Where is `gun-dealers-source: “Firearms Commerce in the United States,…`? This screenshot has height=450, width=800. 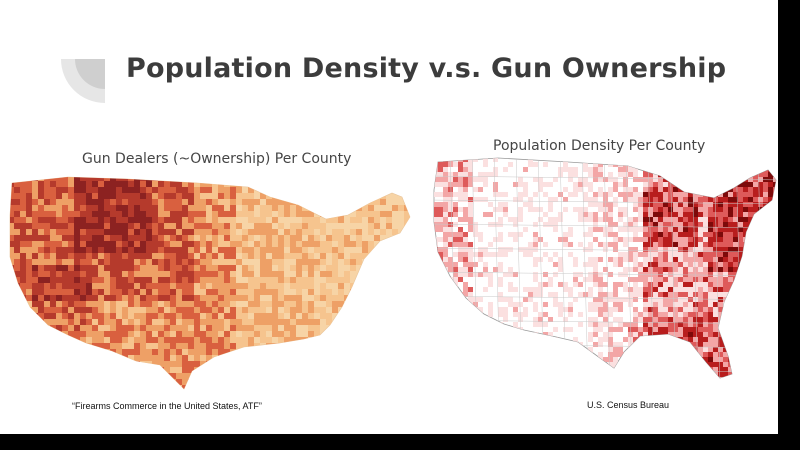 gun-dealers-source: “Firearms Commerce in the United States,… is located at coordinates (167, 406).